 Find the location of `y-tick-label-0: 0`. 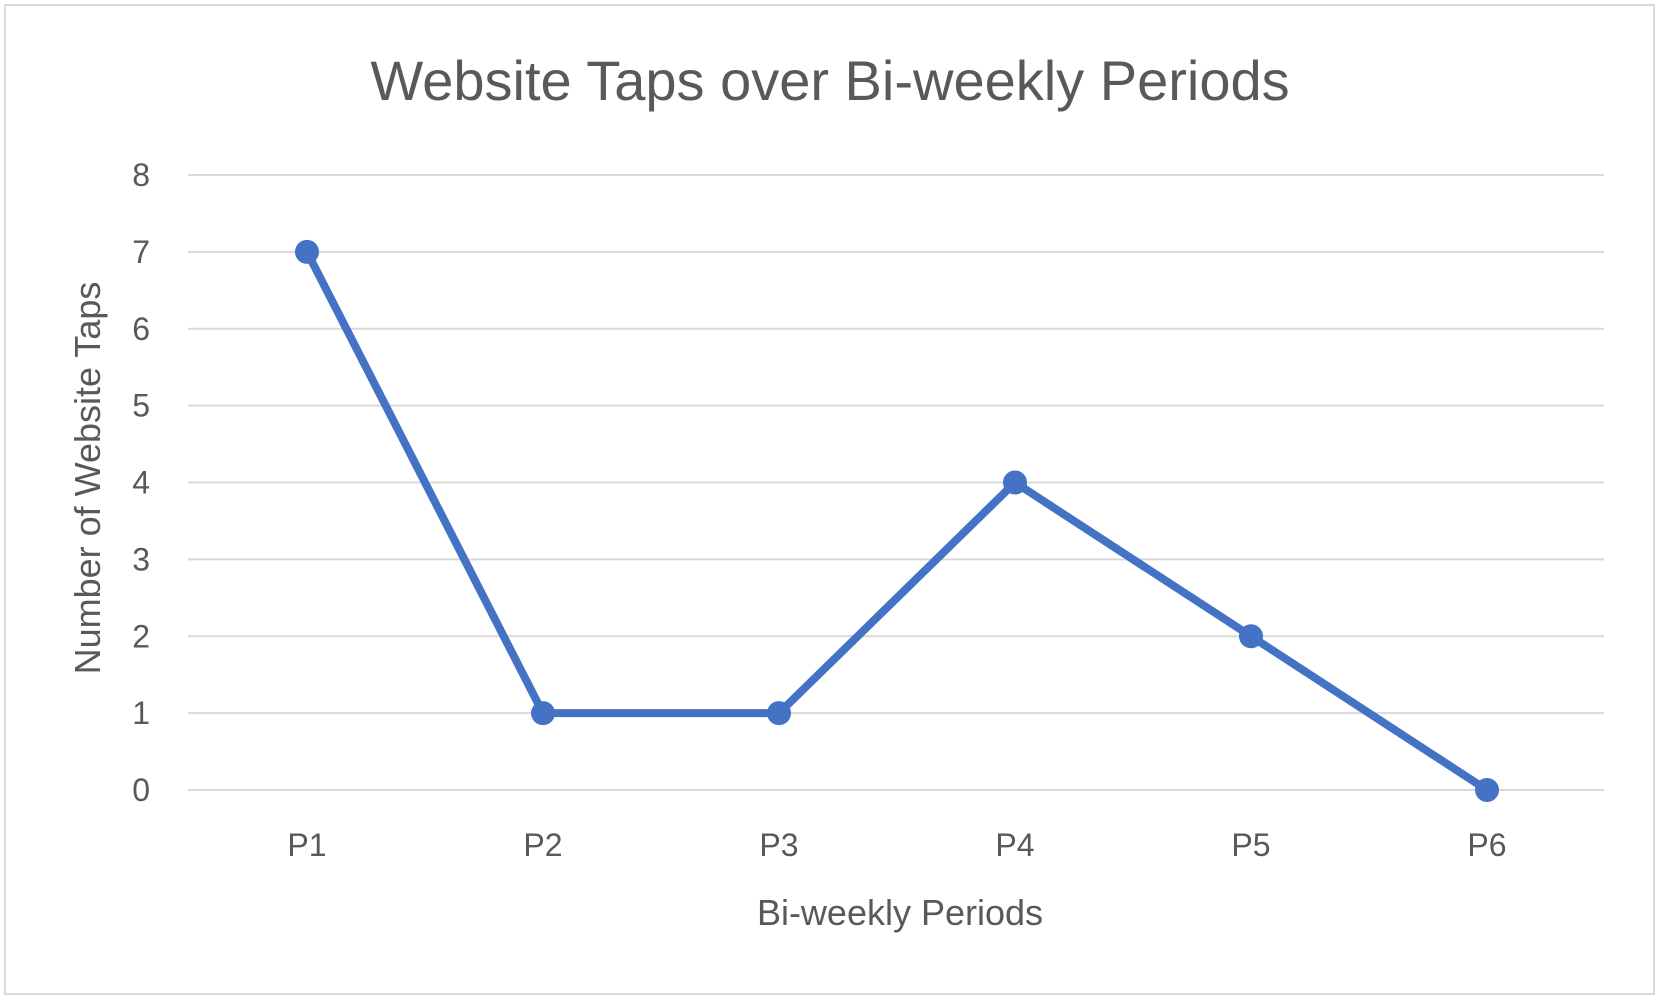

y-tick-label-0: 0 is located at coordinates (141, 790).